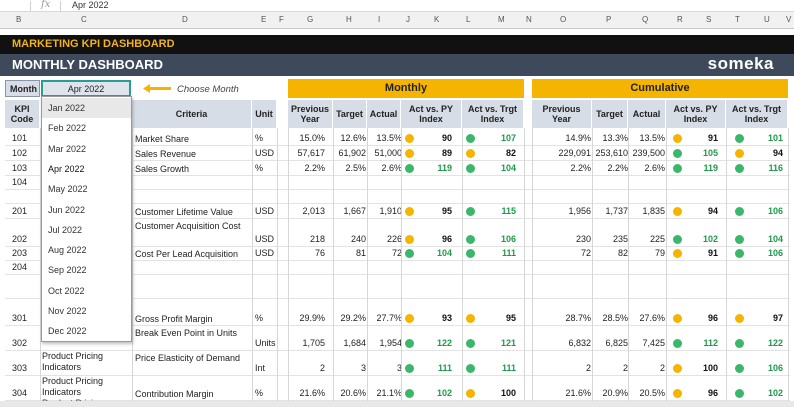 The width and height of the screenshot is (794, 407). Describe the element at coordinates (86, 108) in the screenshot. I see `dropdown-option: Jan 2022` at that location.